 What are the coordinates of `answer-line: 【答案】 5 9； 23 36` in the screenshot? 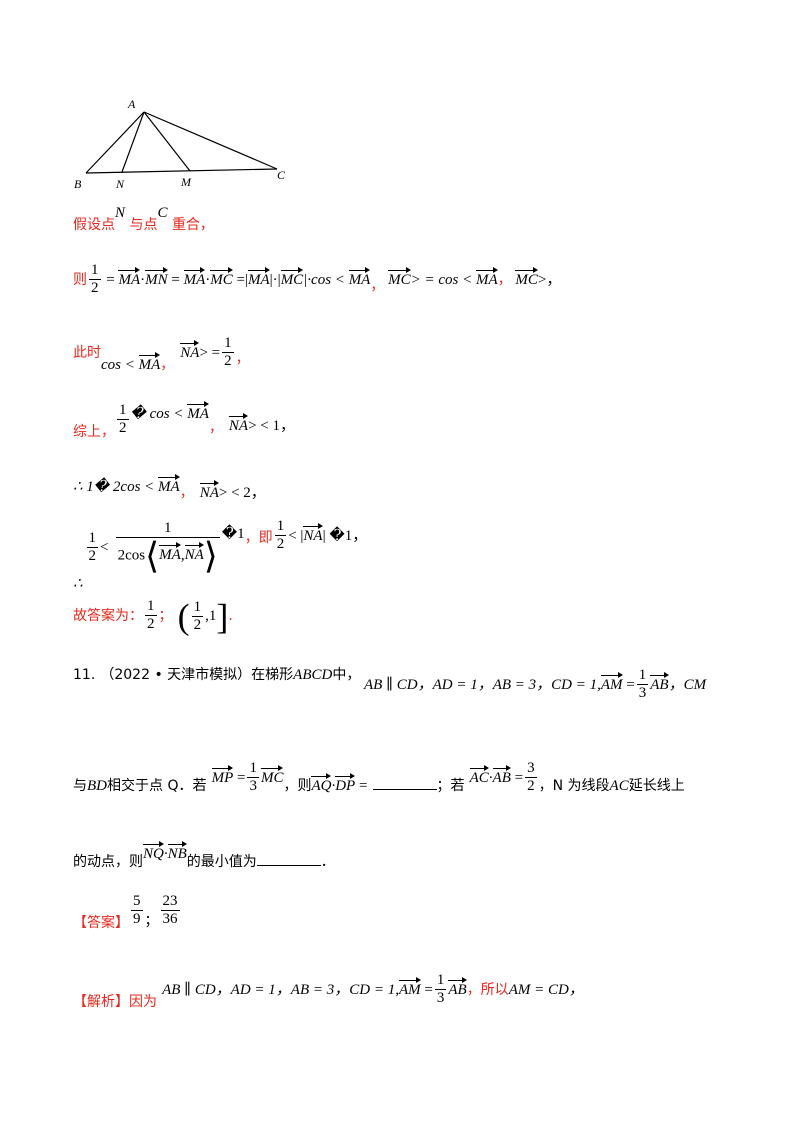 It's located at (126, 912).